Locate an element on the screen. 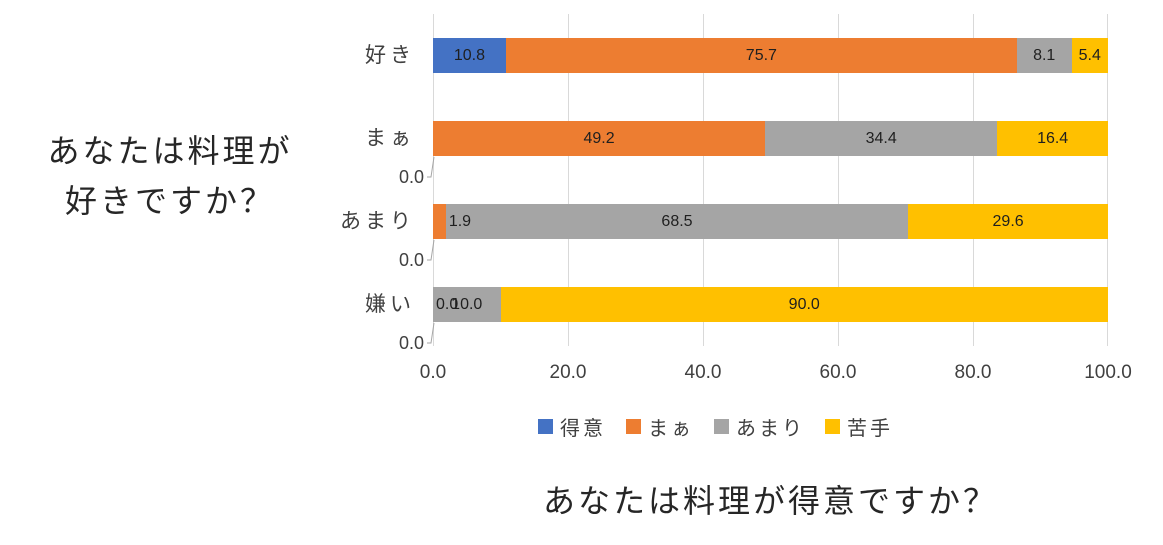 The height and width of the screenshot is (545, 1163). data-label: 10.8 is located at coordinates (469, 55).